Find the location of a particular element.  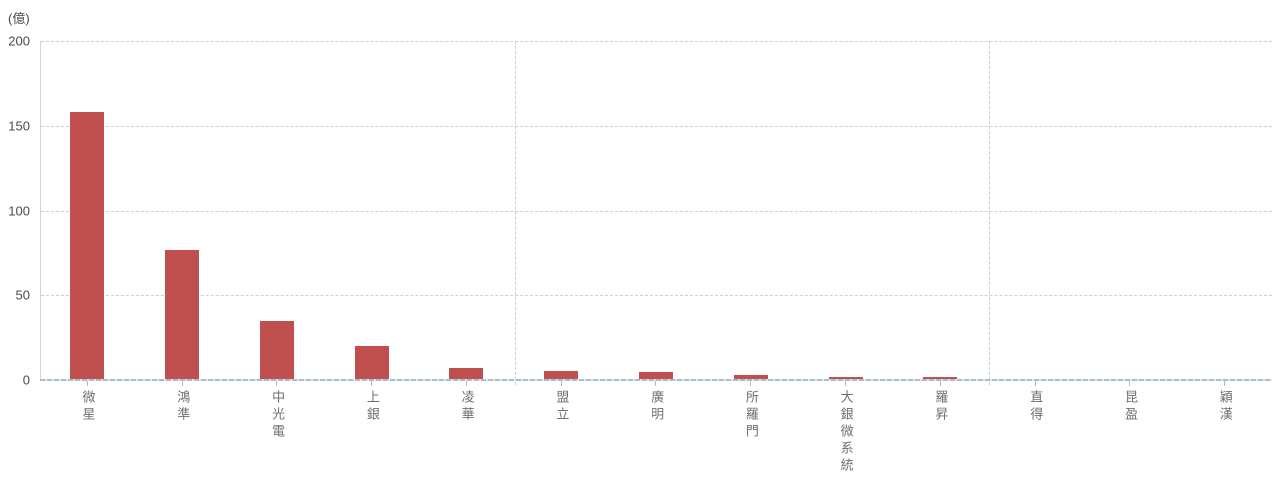

x-label-cell: 昆盈 is located at coordinates (1129, 428).